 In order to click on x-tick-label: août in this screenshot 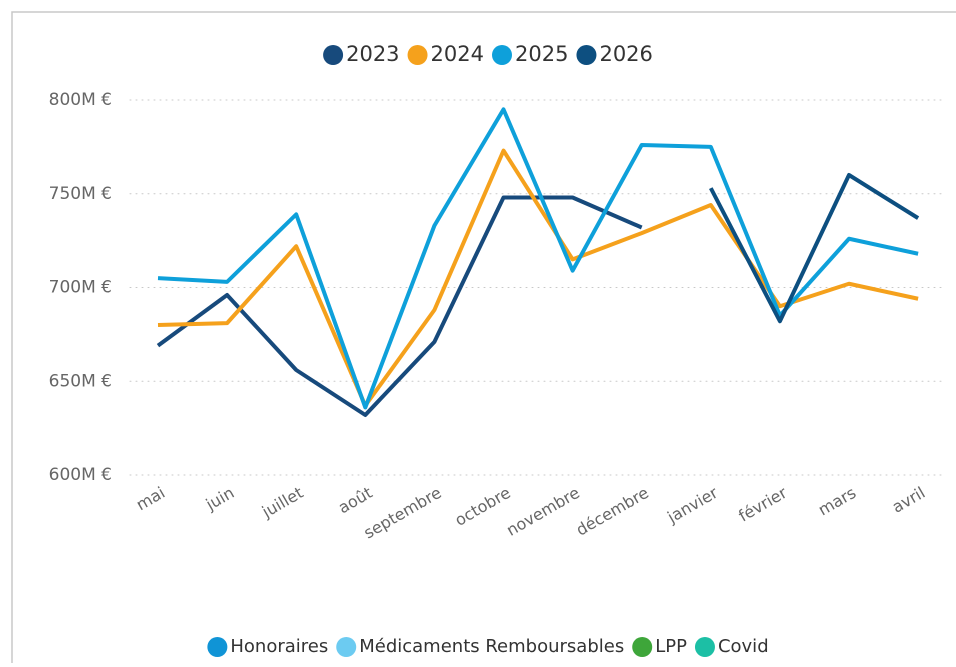, I will do `click(355, 500)`.